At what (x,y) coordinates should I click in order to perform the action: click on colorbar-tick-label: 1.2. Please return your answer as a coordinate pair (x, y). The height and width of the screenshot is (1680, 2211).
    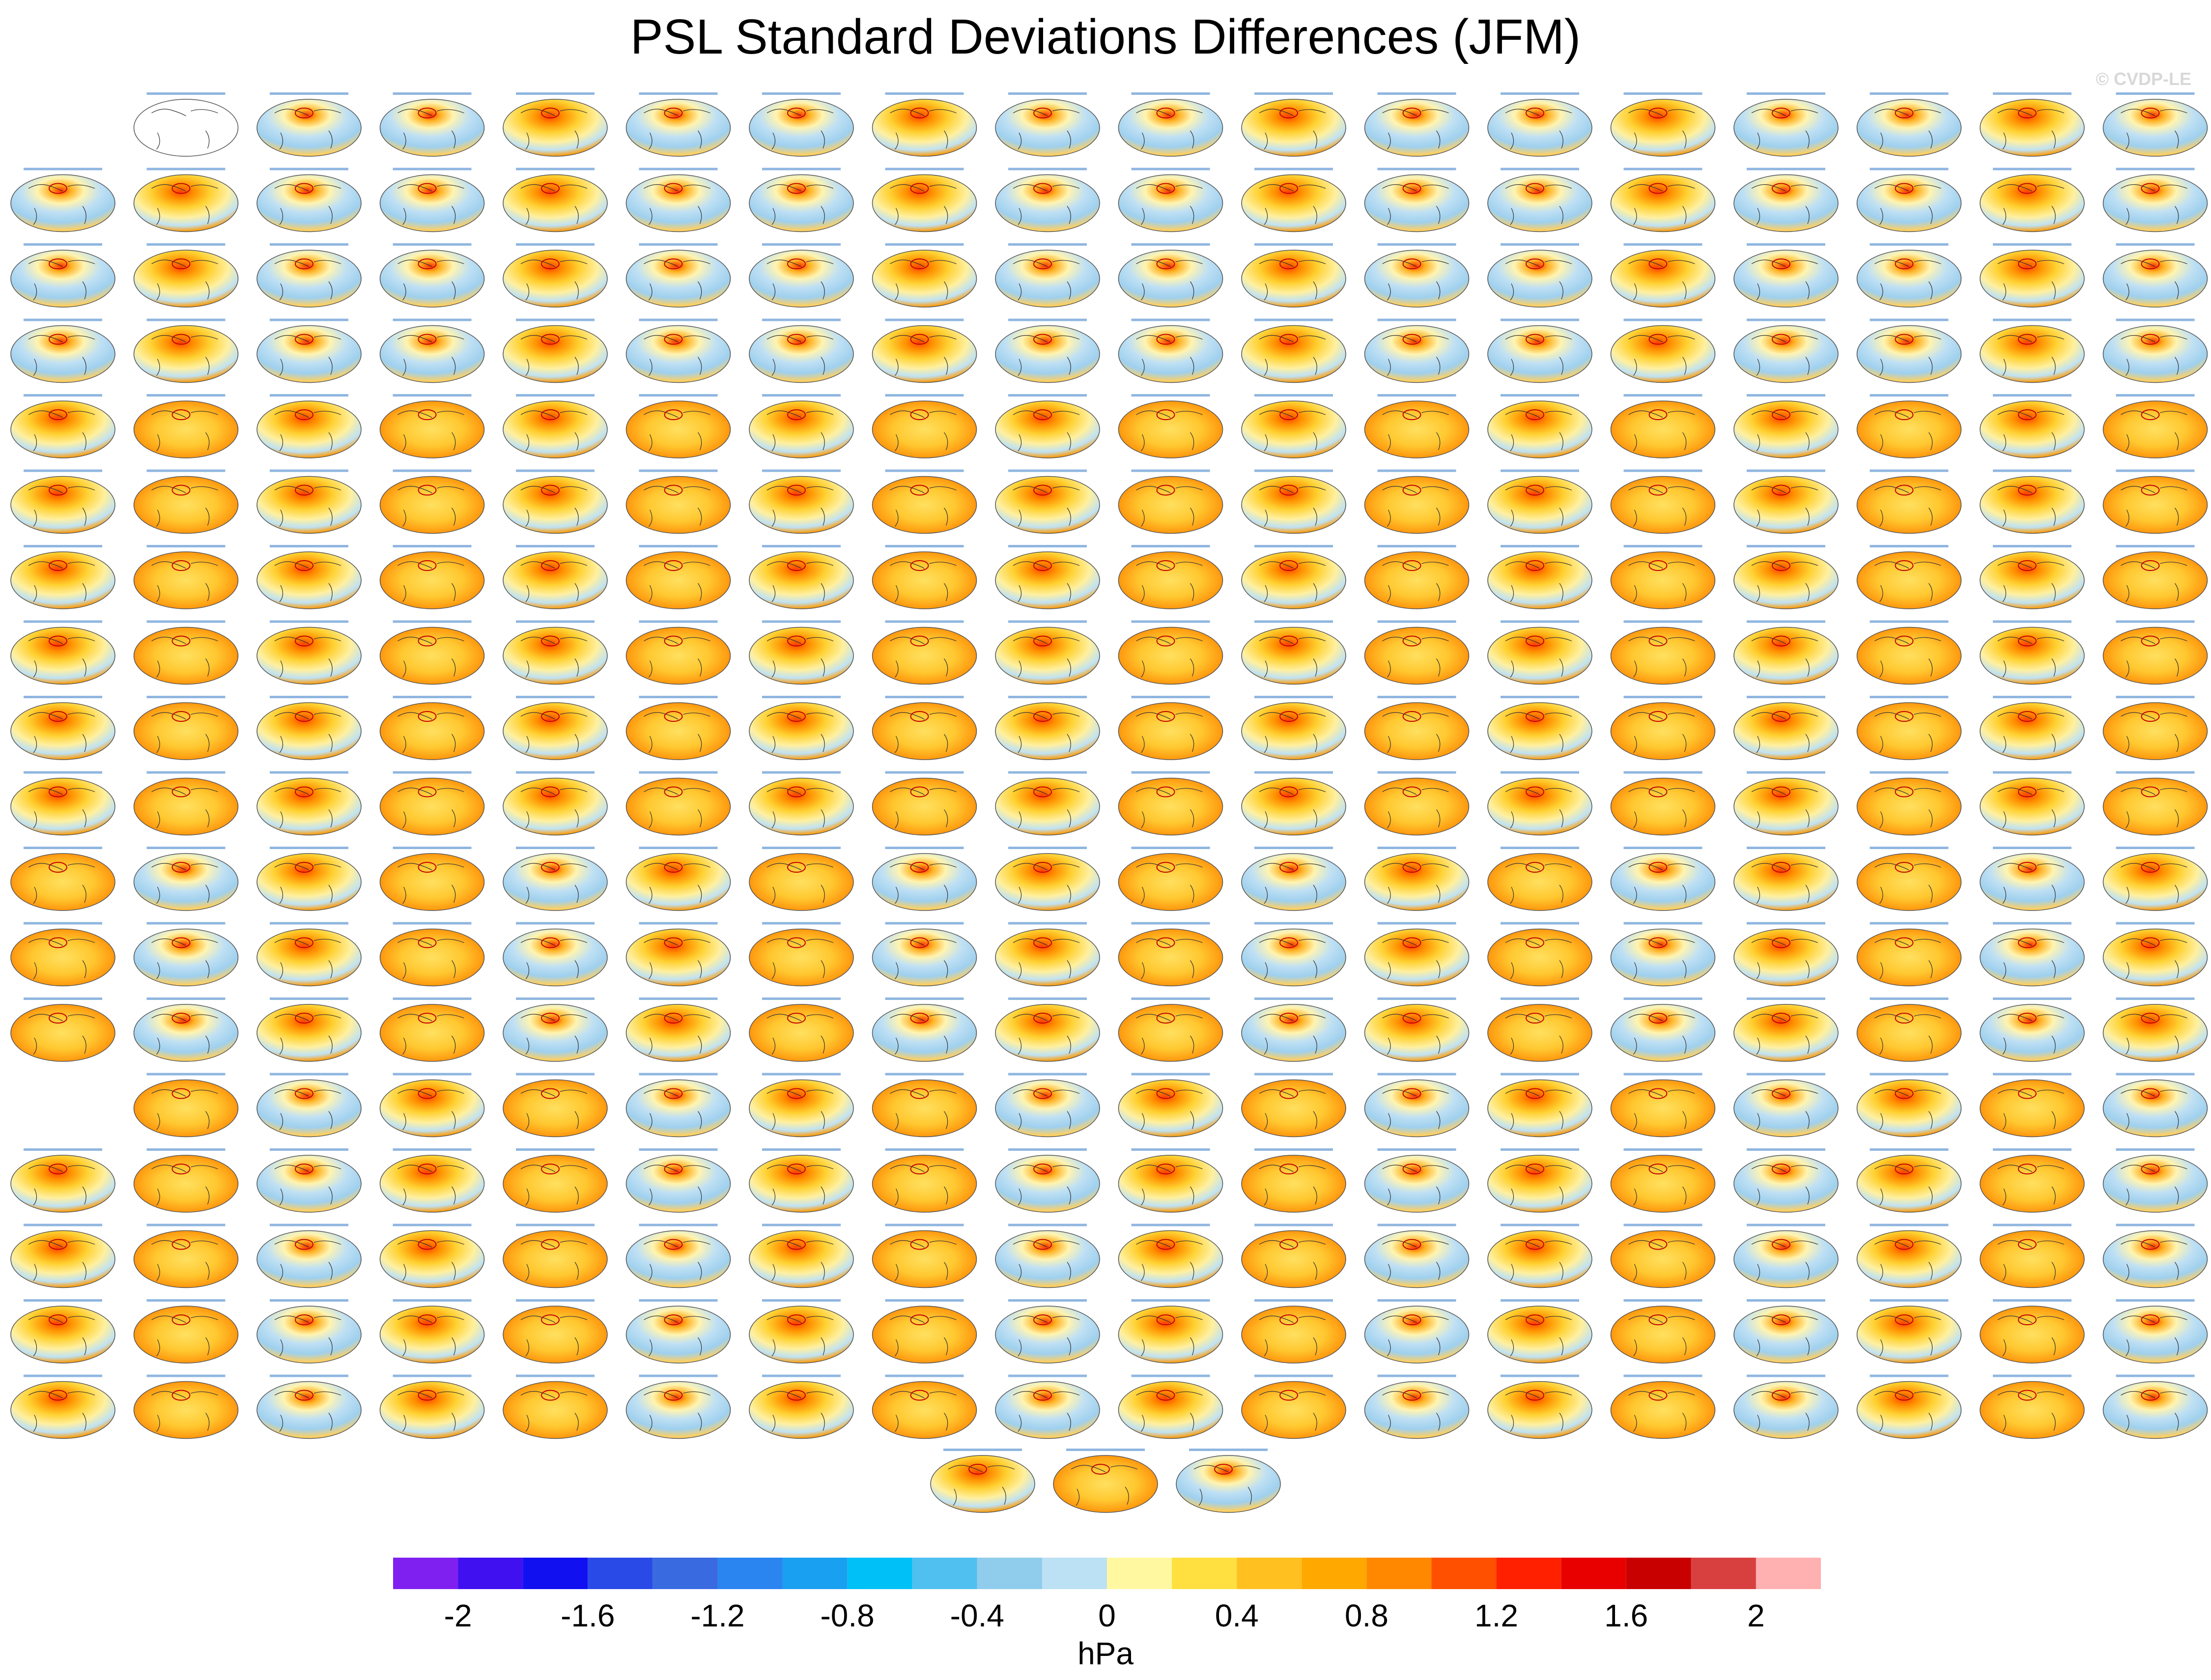
    Looking at the image, I should click on (1496, 1615).